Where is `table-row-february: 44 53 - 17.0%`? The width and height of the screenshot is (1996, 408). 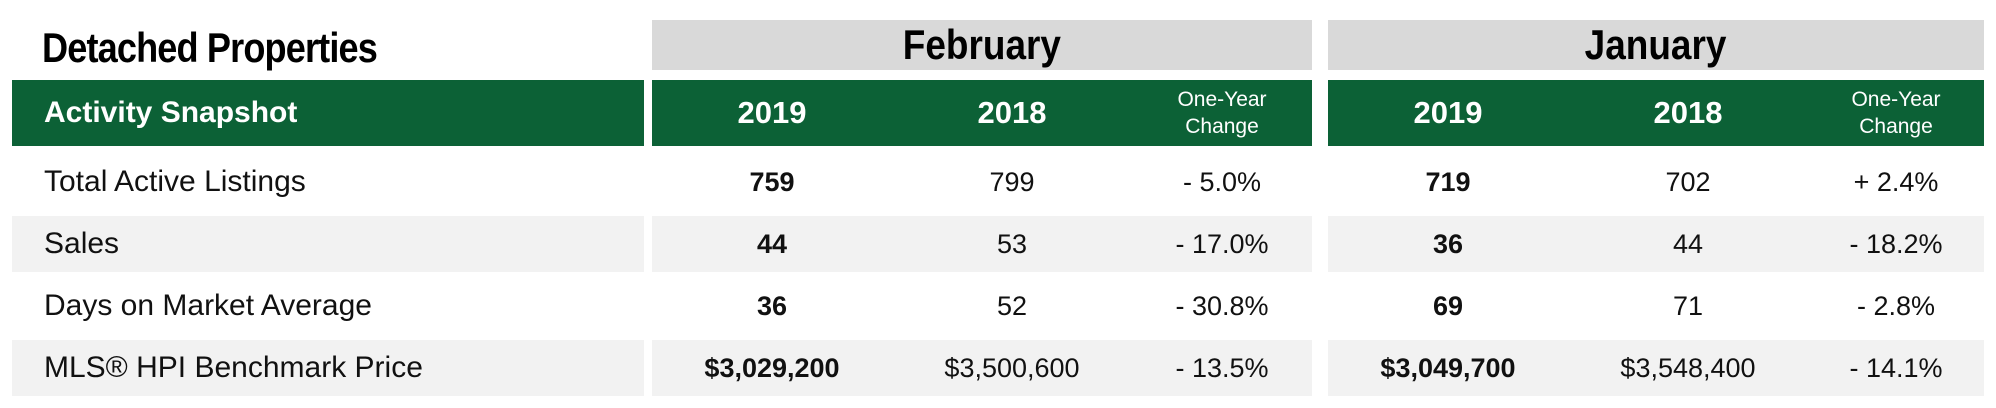 table-row-february: 44 53 - 17.0% is located at coordinates (982, 244).